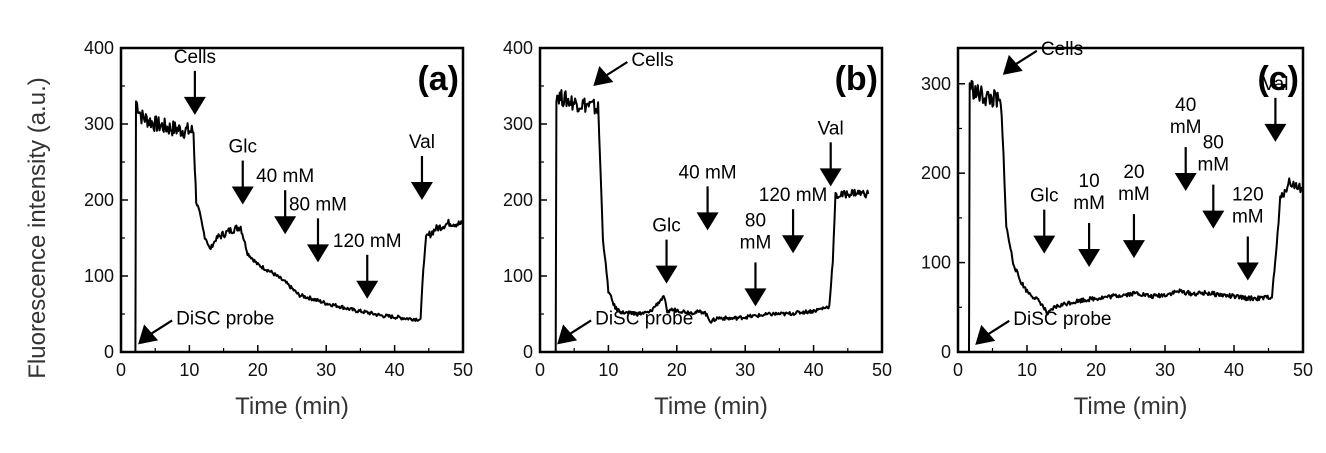 Image resolution: width=1326 pixels, height=453 pixels. What do you see at coordinates (856, 79) in the screenshot?
I see `panel-label: (b)` at bounding box center [856, 79].